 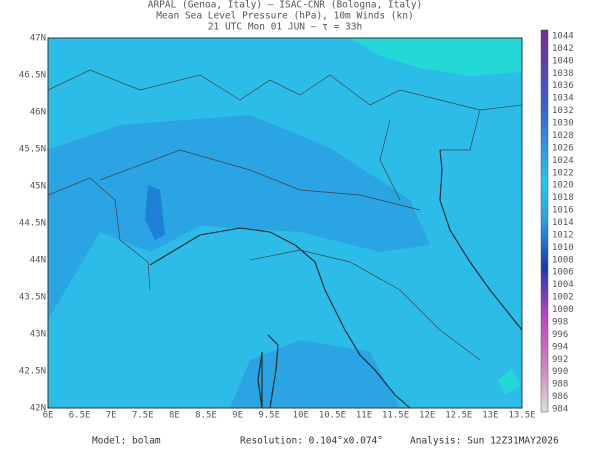 What do you see at coordinates (32, 298) in the screenshot?
I see `y-axis-label: 43.5N` at bounding box center [32, 298].